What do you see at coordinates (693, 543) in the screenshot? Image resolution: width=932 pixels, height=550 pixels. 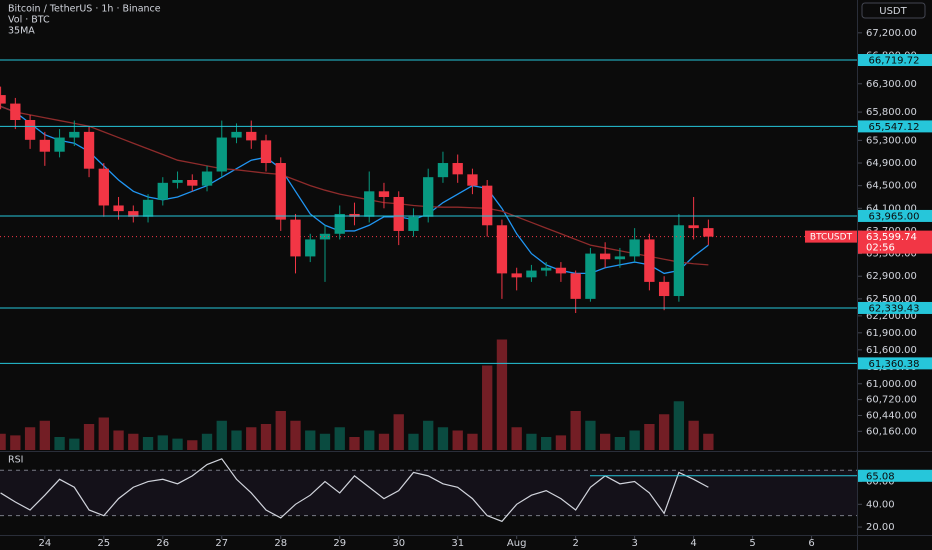 I see `x-tick-label: 4` at bounding box center [693, 543].